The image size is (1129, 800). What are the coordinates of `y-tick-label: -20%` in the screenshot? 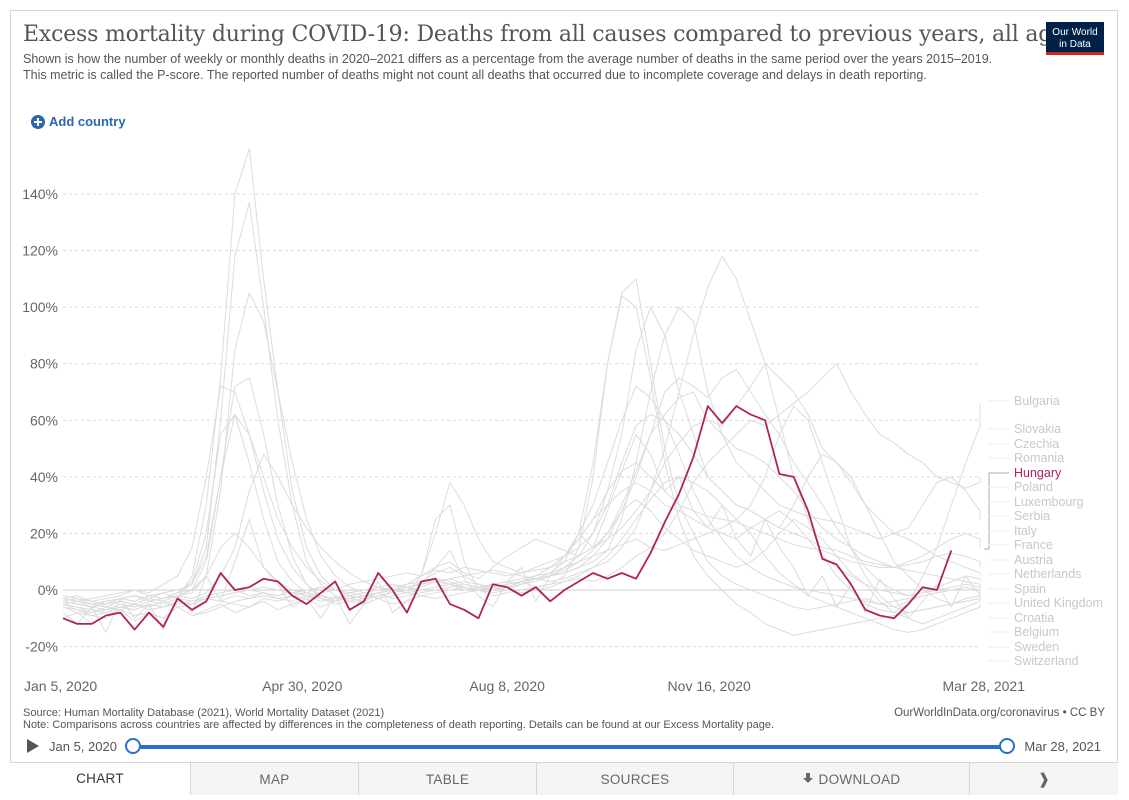 It's located at (41, 647).